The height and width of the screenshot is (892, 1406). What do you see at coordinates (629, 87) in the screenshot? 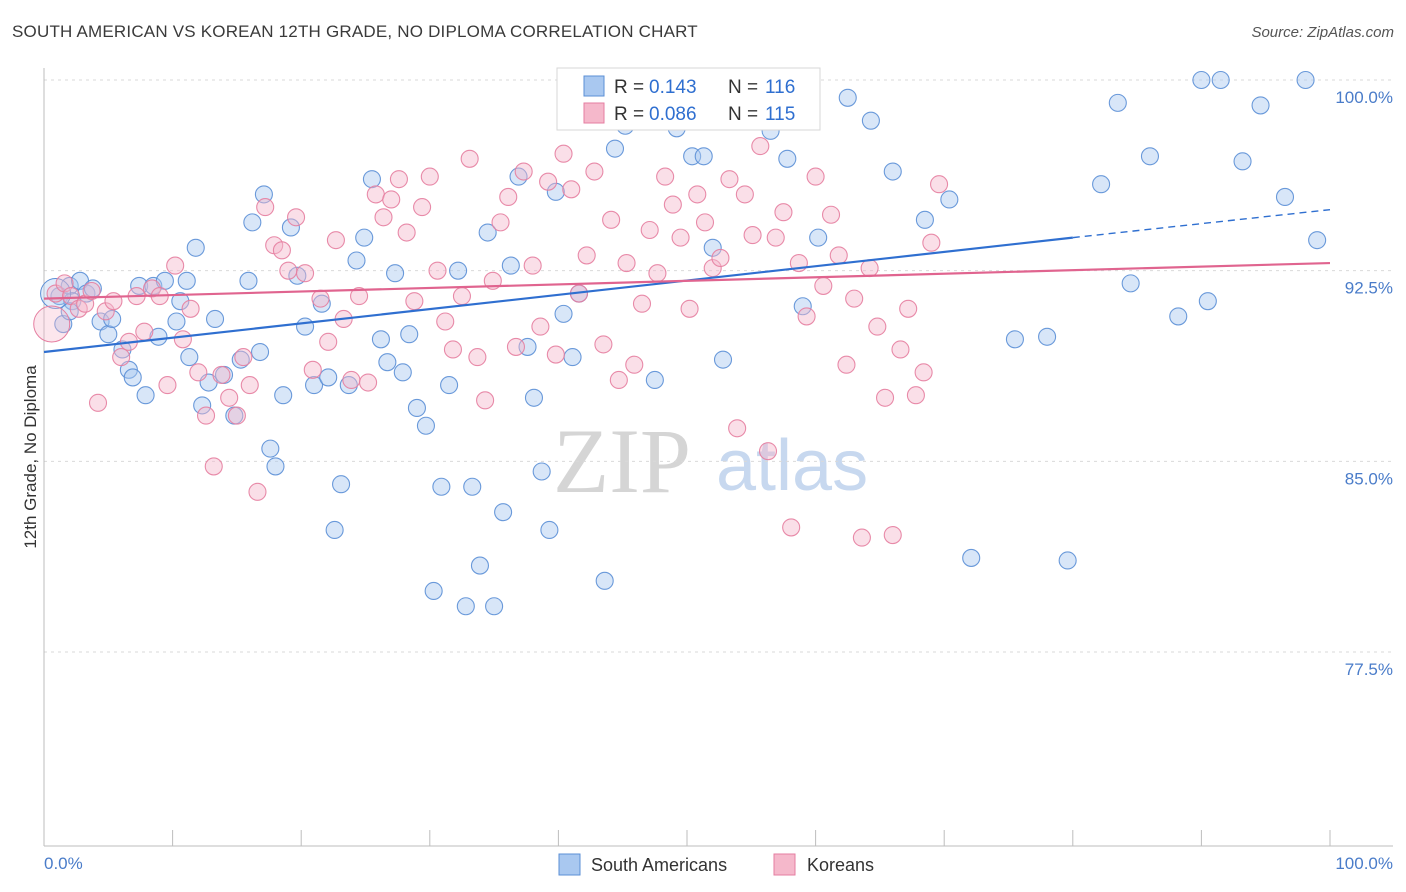
I see `legend-r-label-1: R =` at bounding box center [629, 87].